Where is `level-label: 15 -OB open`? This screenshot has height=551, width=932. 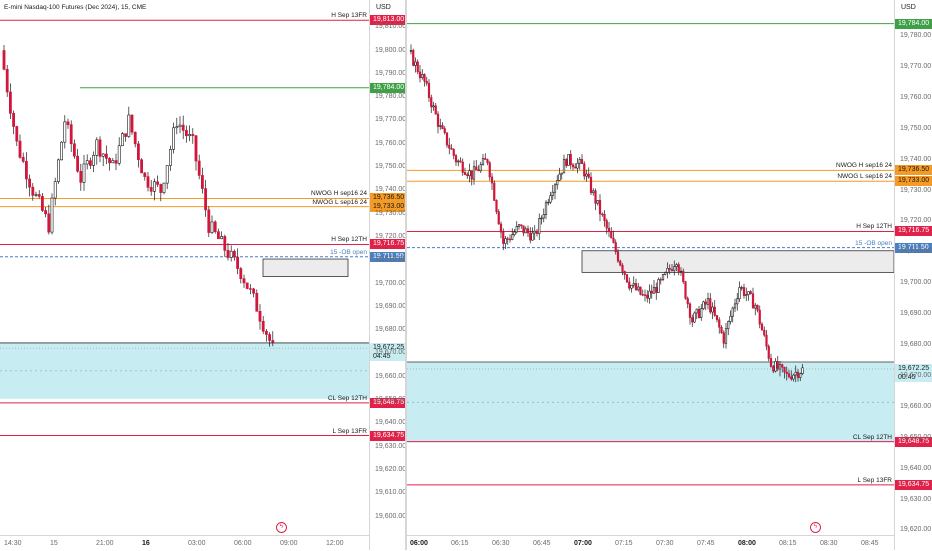
level-label: 15 -OB open is located at coordinates (873, 243).